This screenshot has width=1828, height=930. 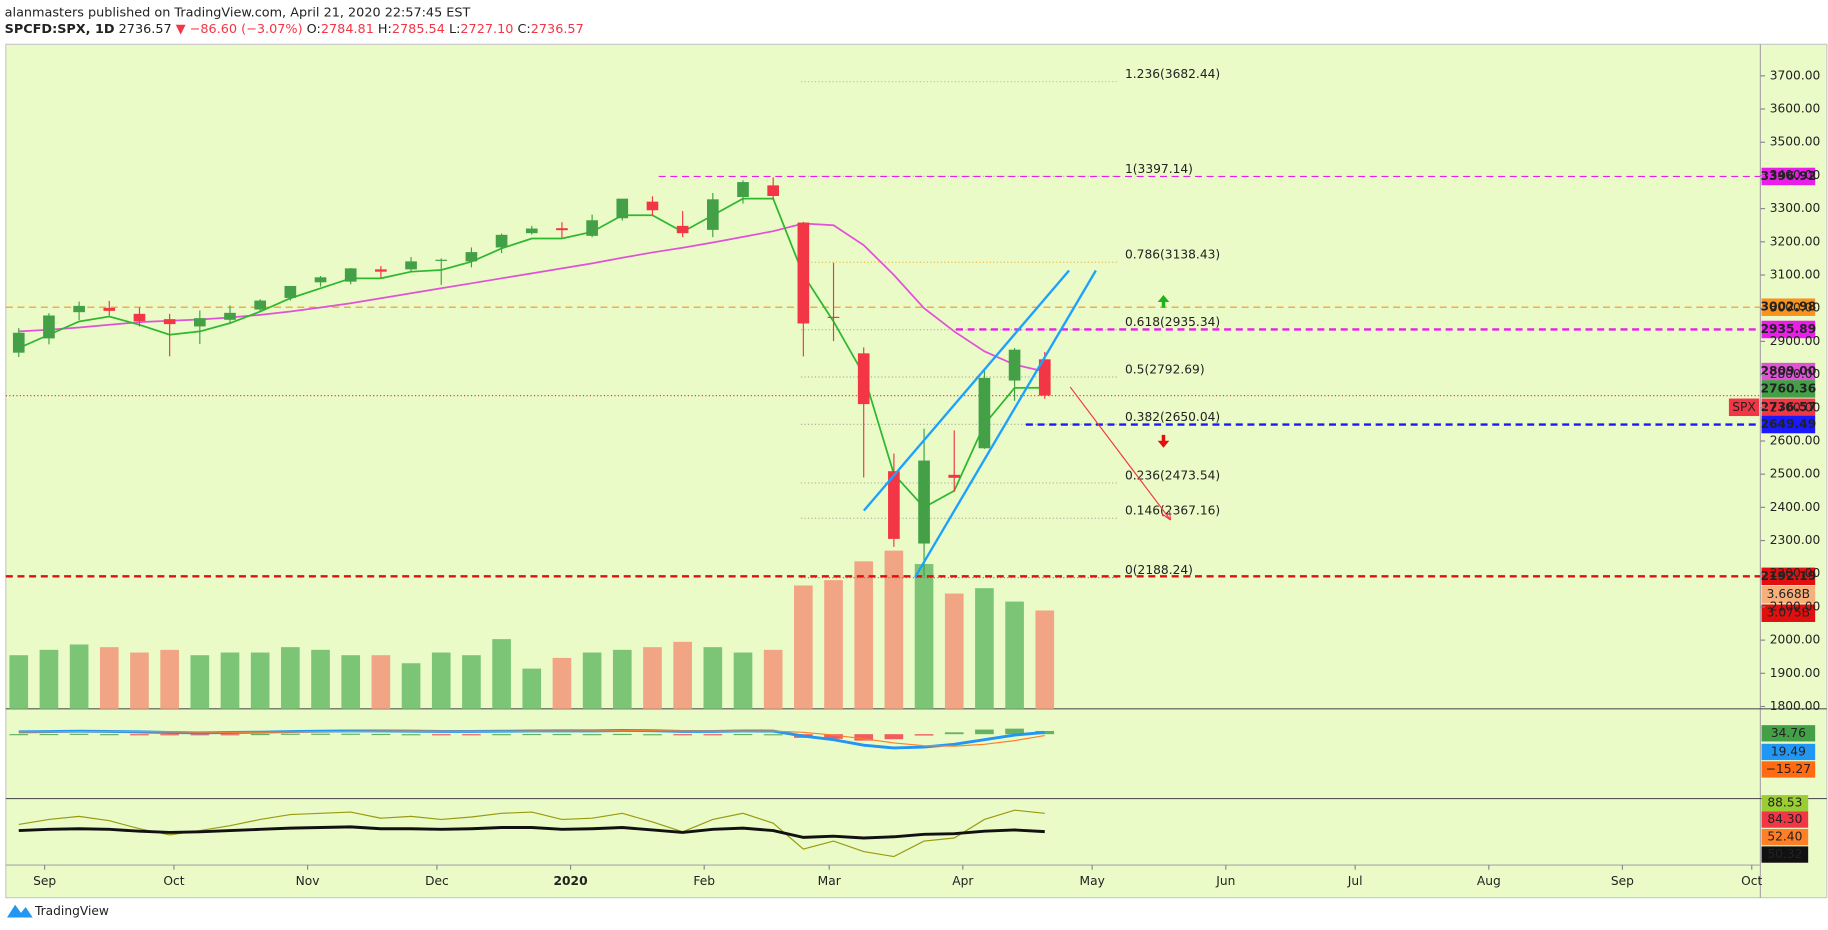 I want to click on x-tick-label: Oct, so click(x=173, y=881).